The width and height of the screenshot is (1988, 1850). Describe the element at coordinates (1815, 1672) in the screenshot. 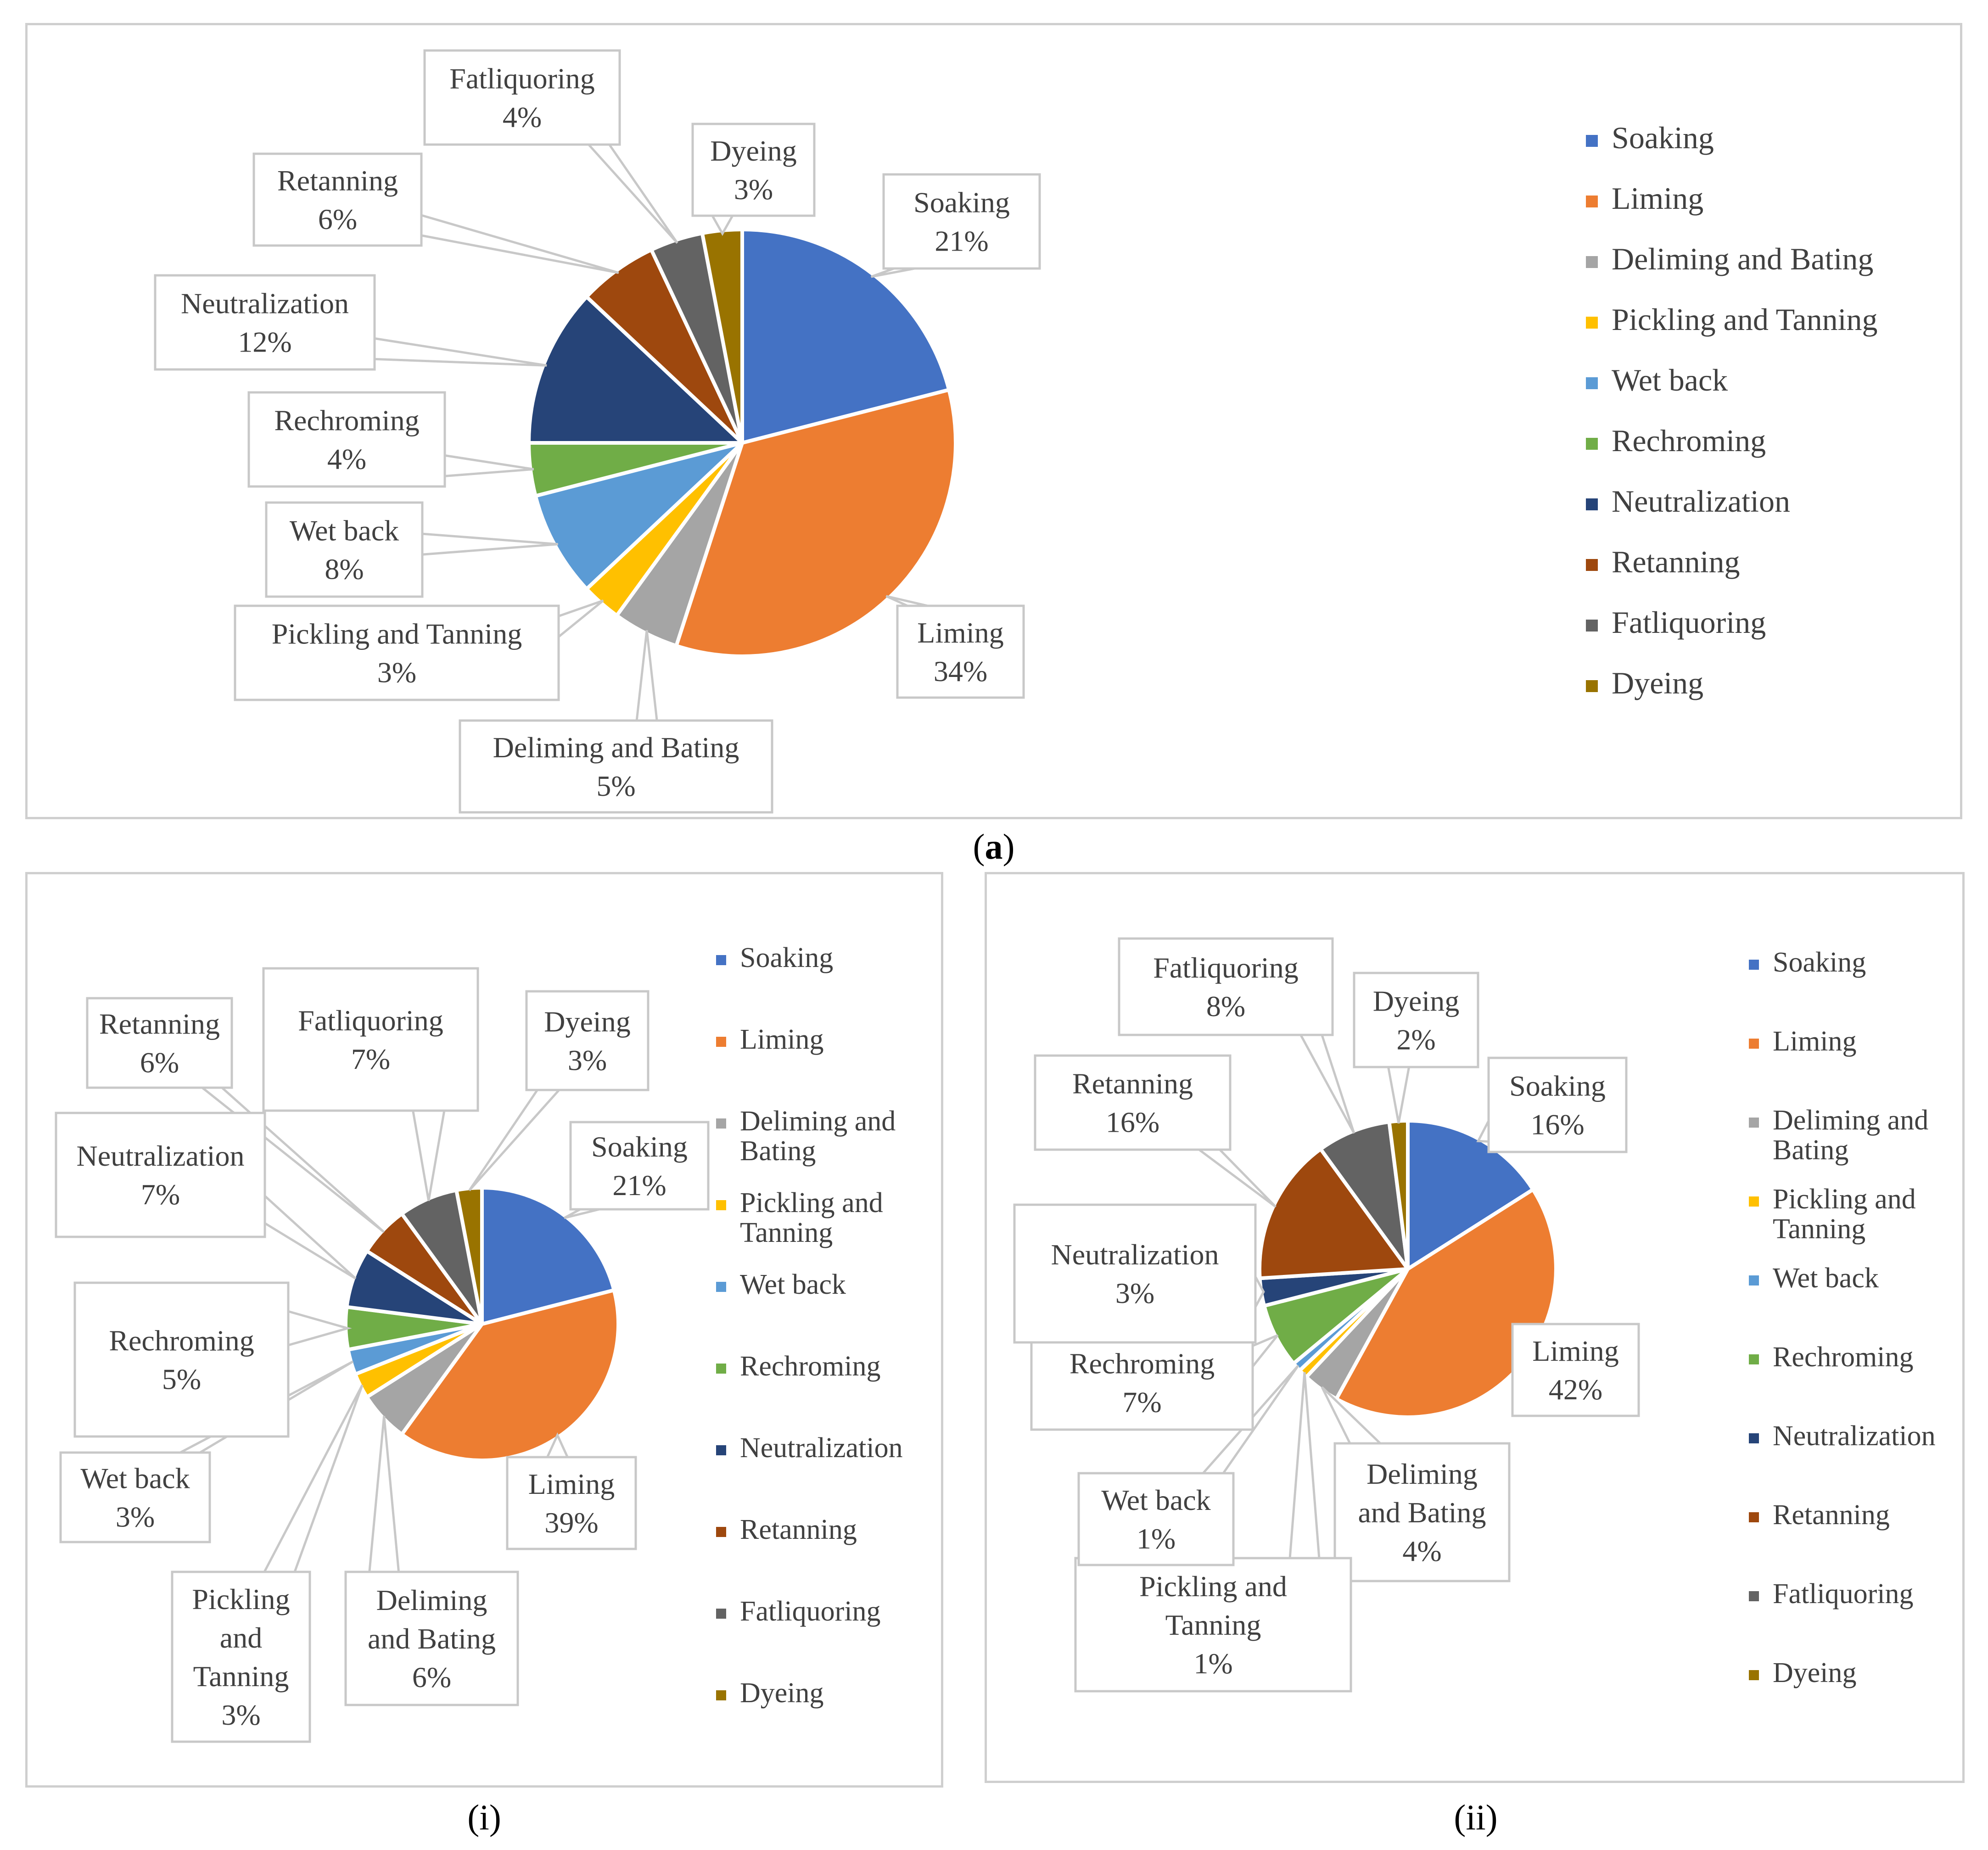

I see `legend-label: Dyeing` at that location.